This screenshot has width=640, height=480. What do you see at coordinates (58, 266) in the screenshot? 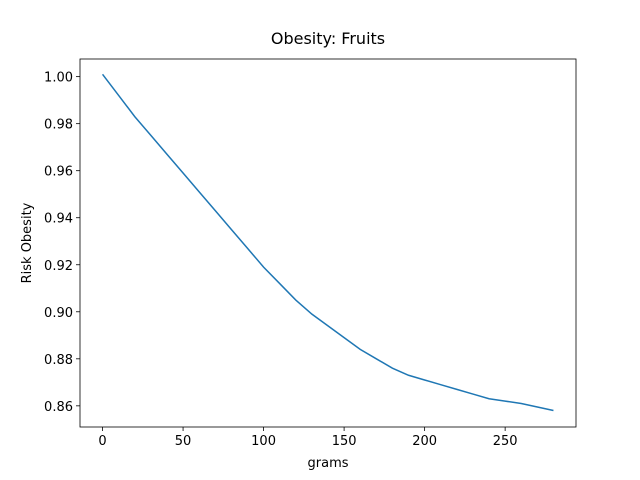
I see `y-tick-label: 0.92` at bounding box center [58, 266].